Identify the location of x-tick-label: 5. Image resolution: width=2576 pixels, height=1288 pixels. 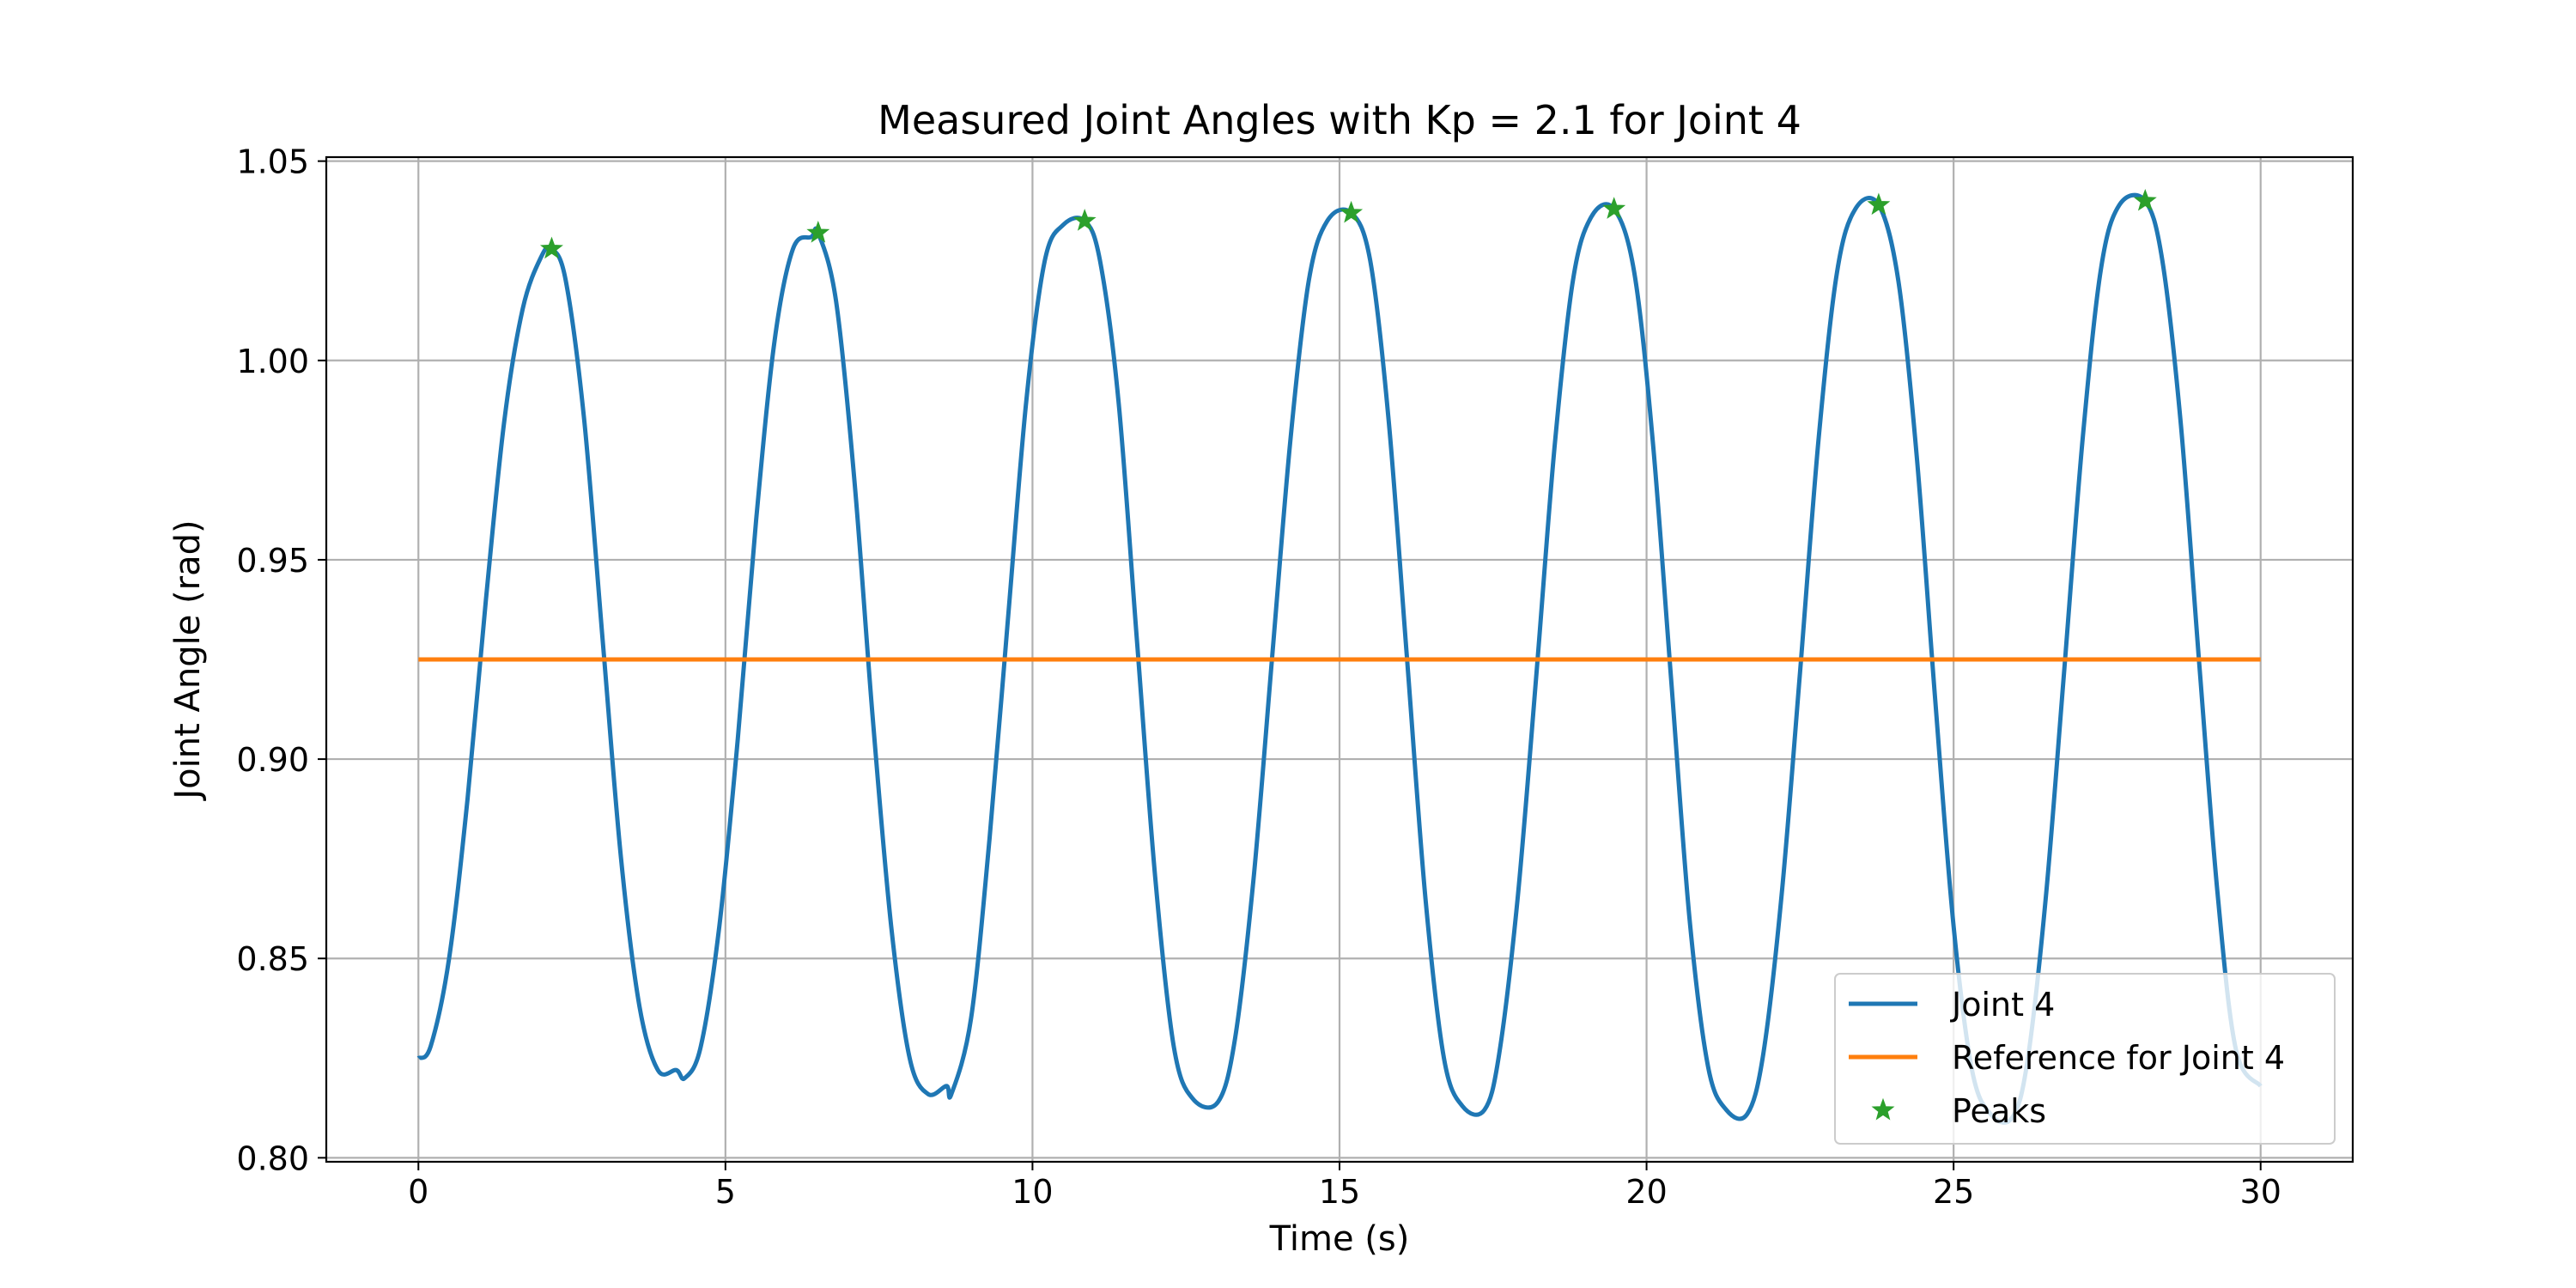
(726, 1192).